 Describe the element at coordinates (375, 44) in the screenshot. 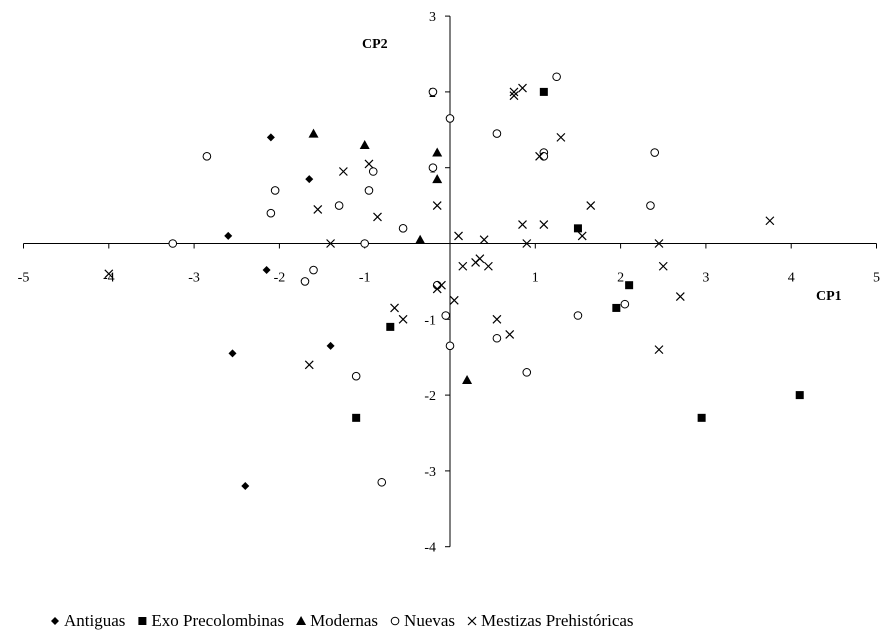

I see `y-axis-title: CP2` at that location.